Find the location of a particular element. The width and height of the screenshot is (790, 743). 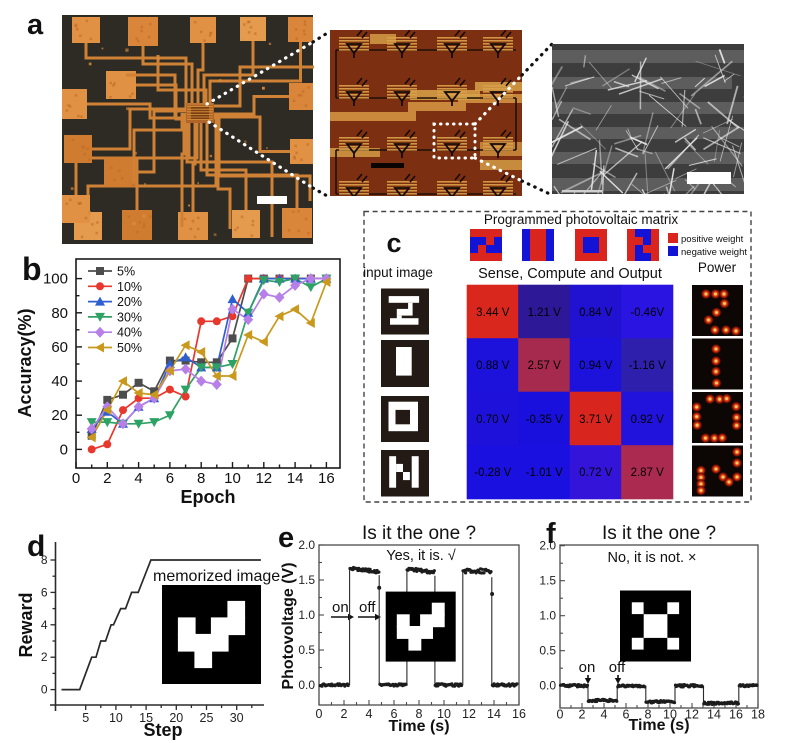

svg-text: 15 is located at coordinates (146, 718).